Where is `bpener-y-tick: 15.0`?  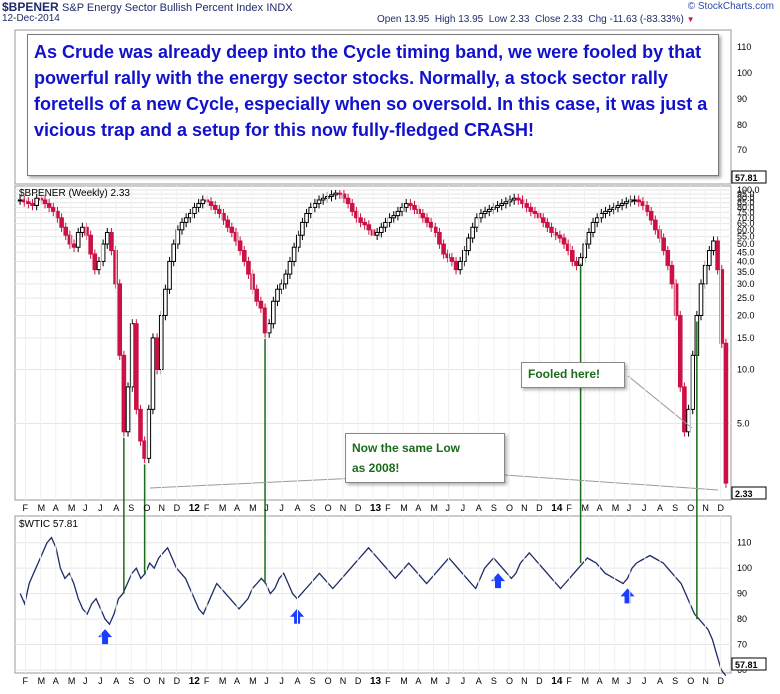 bpener-y-tick: 15.0 is located at coordinates (746, 338).